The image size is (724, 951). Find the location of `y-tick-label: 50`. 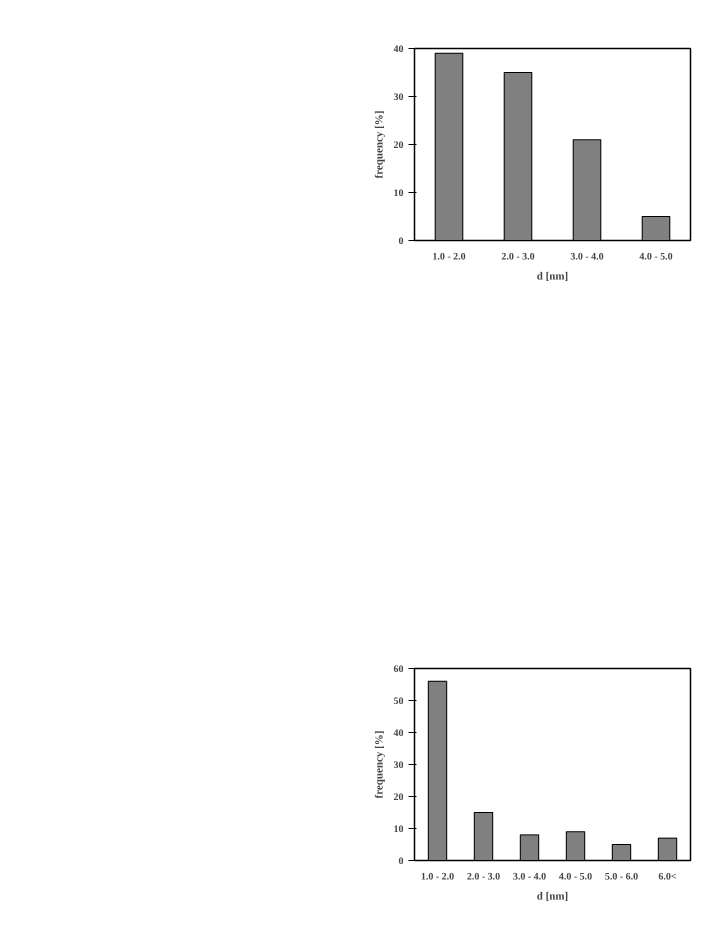

y-tick-label: 50 is located at coordinates (399, 701).